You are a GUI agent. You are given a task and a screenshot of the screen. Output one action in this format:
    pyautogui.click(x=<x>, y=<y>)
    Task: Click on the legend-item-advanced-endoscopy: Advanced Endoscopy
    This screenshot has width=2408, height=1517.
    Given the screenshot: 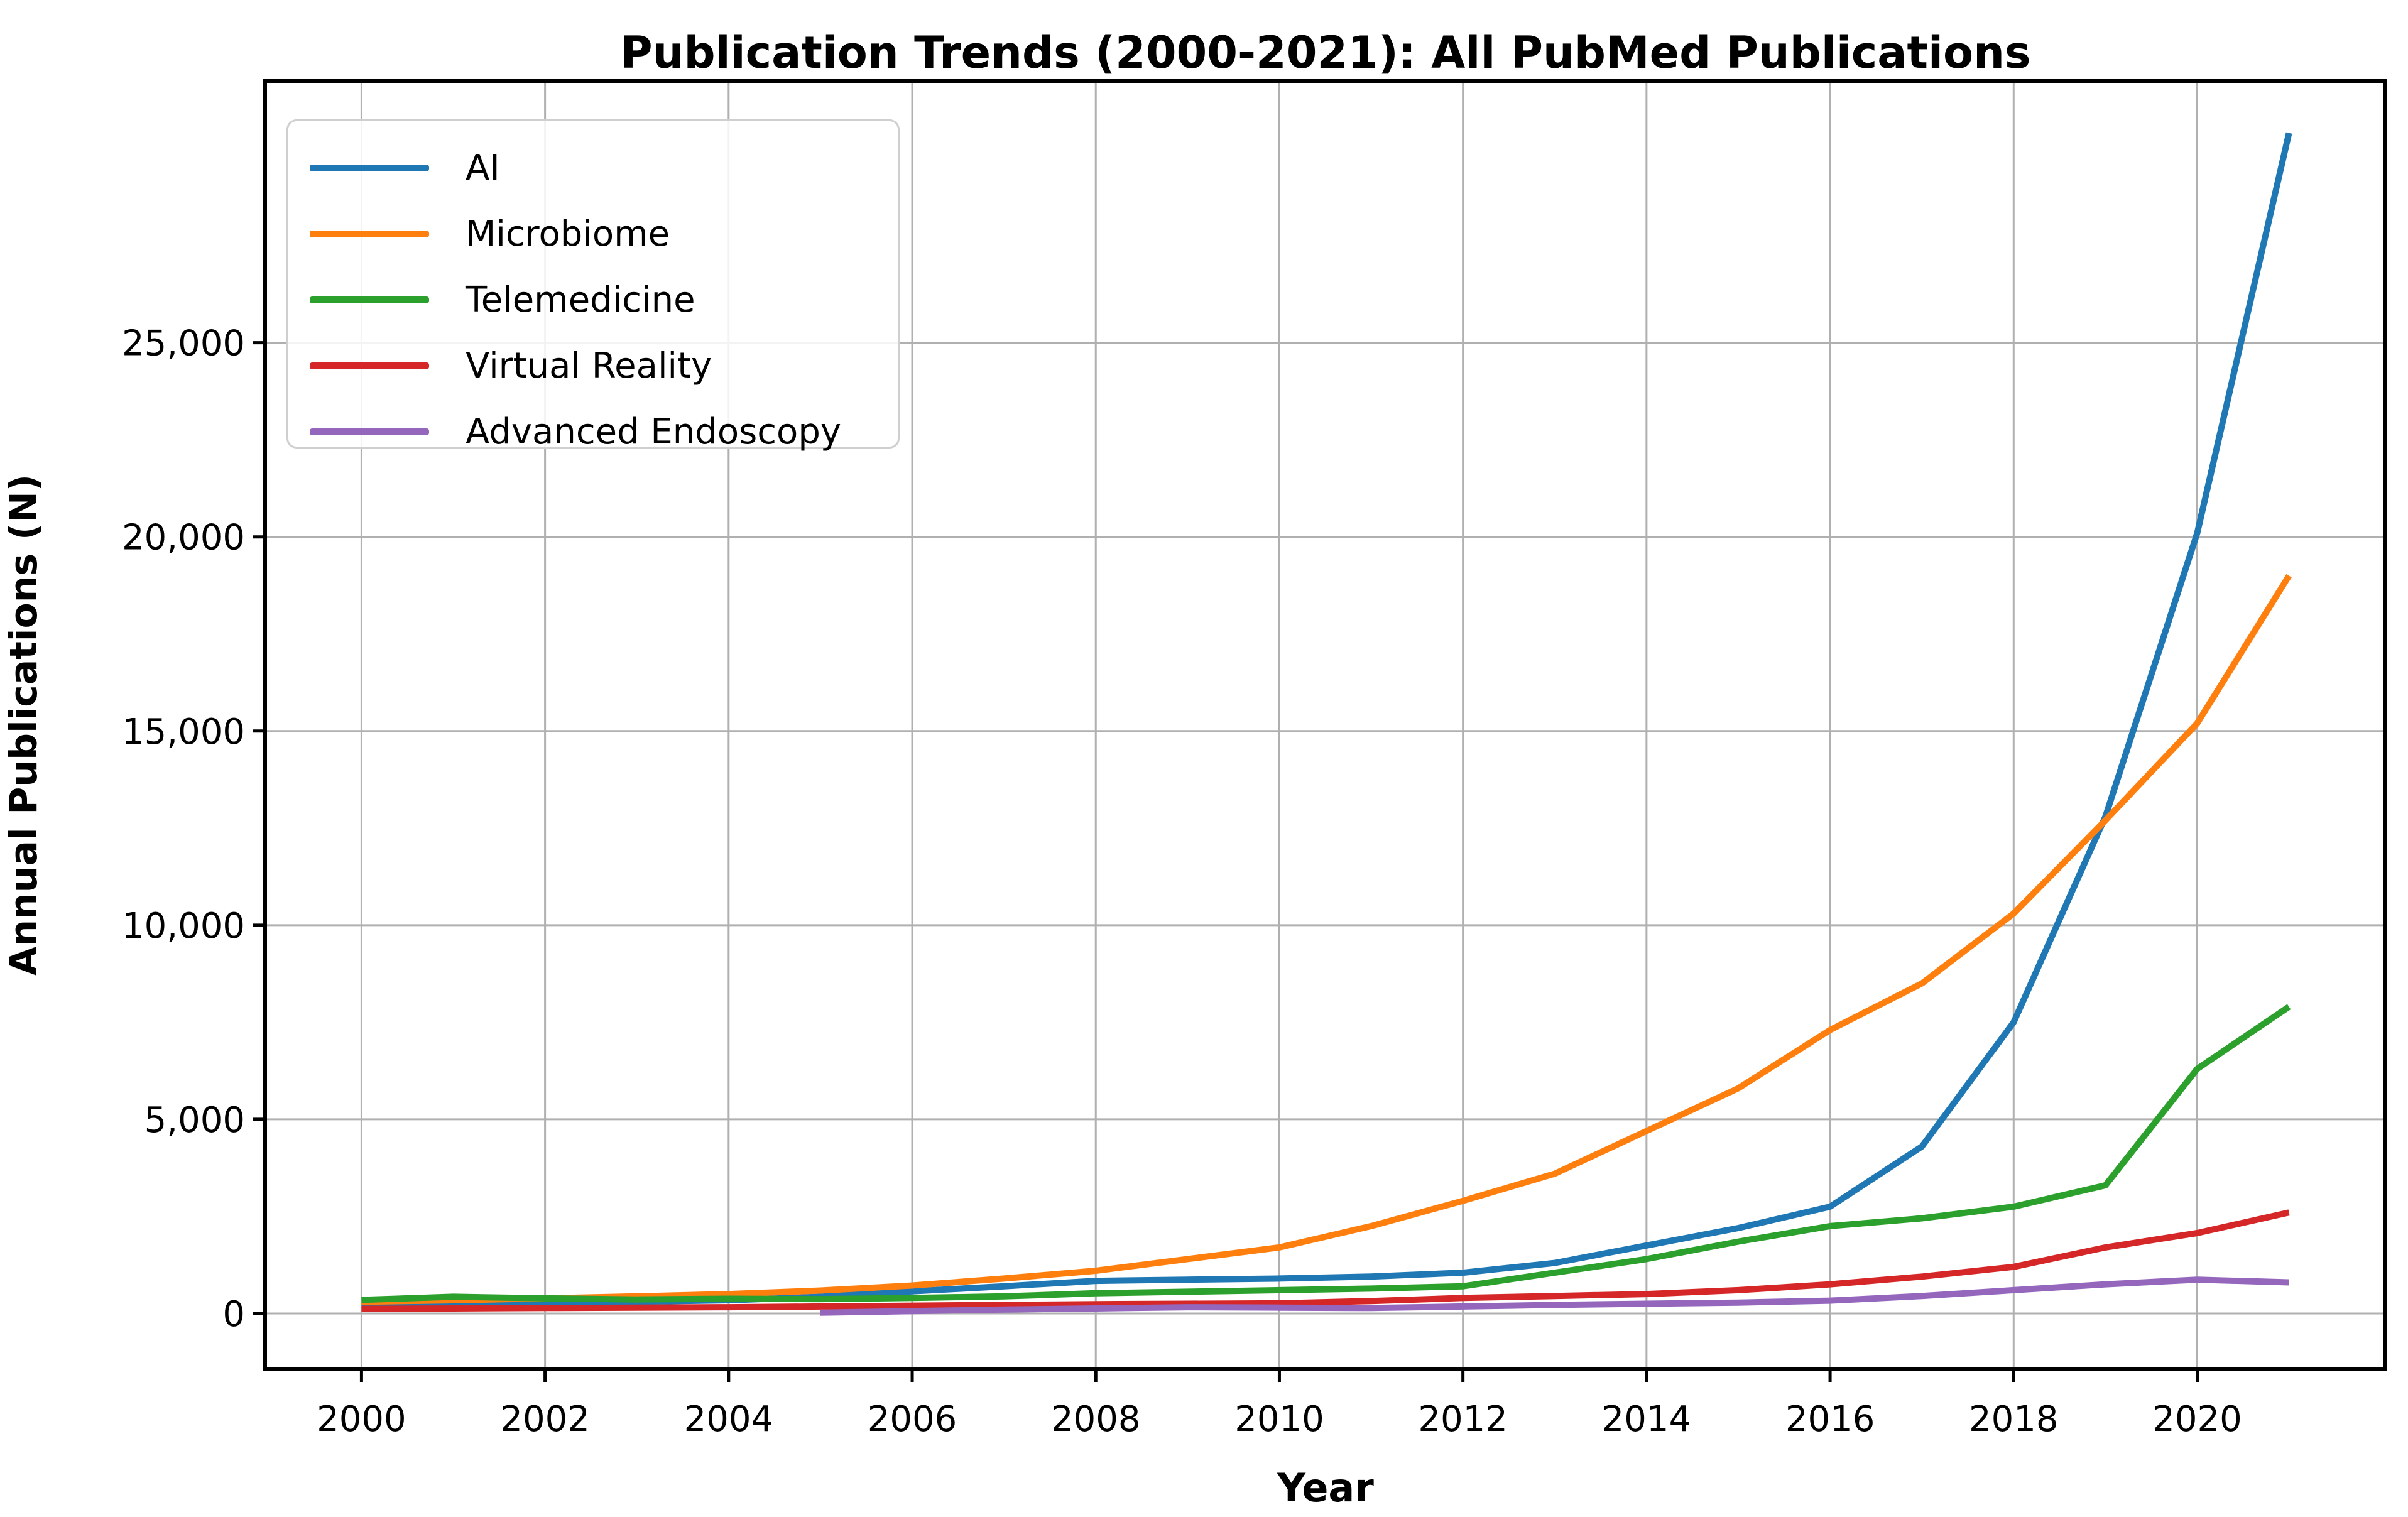 What is the action you would take?
    pyautogui.click(x=593, y=432)
    